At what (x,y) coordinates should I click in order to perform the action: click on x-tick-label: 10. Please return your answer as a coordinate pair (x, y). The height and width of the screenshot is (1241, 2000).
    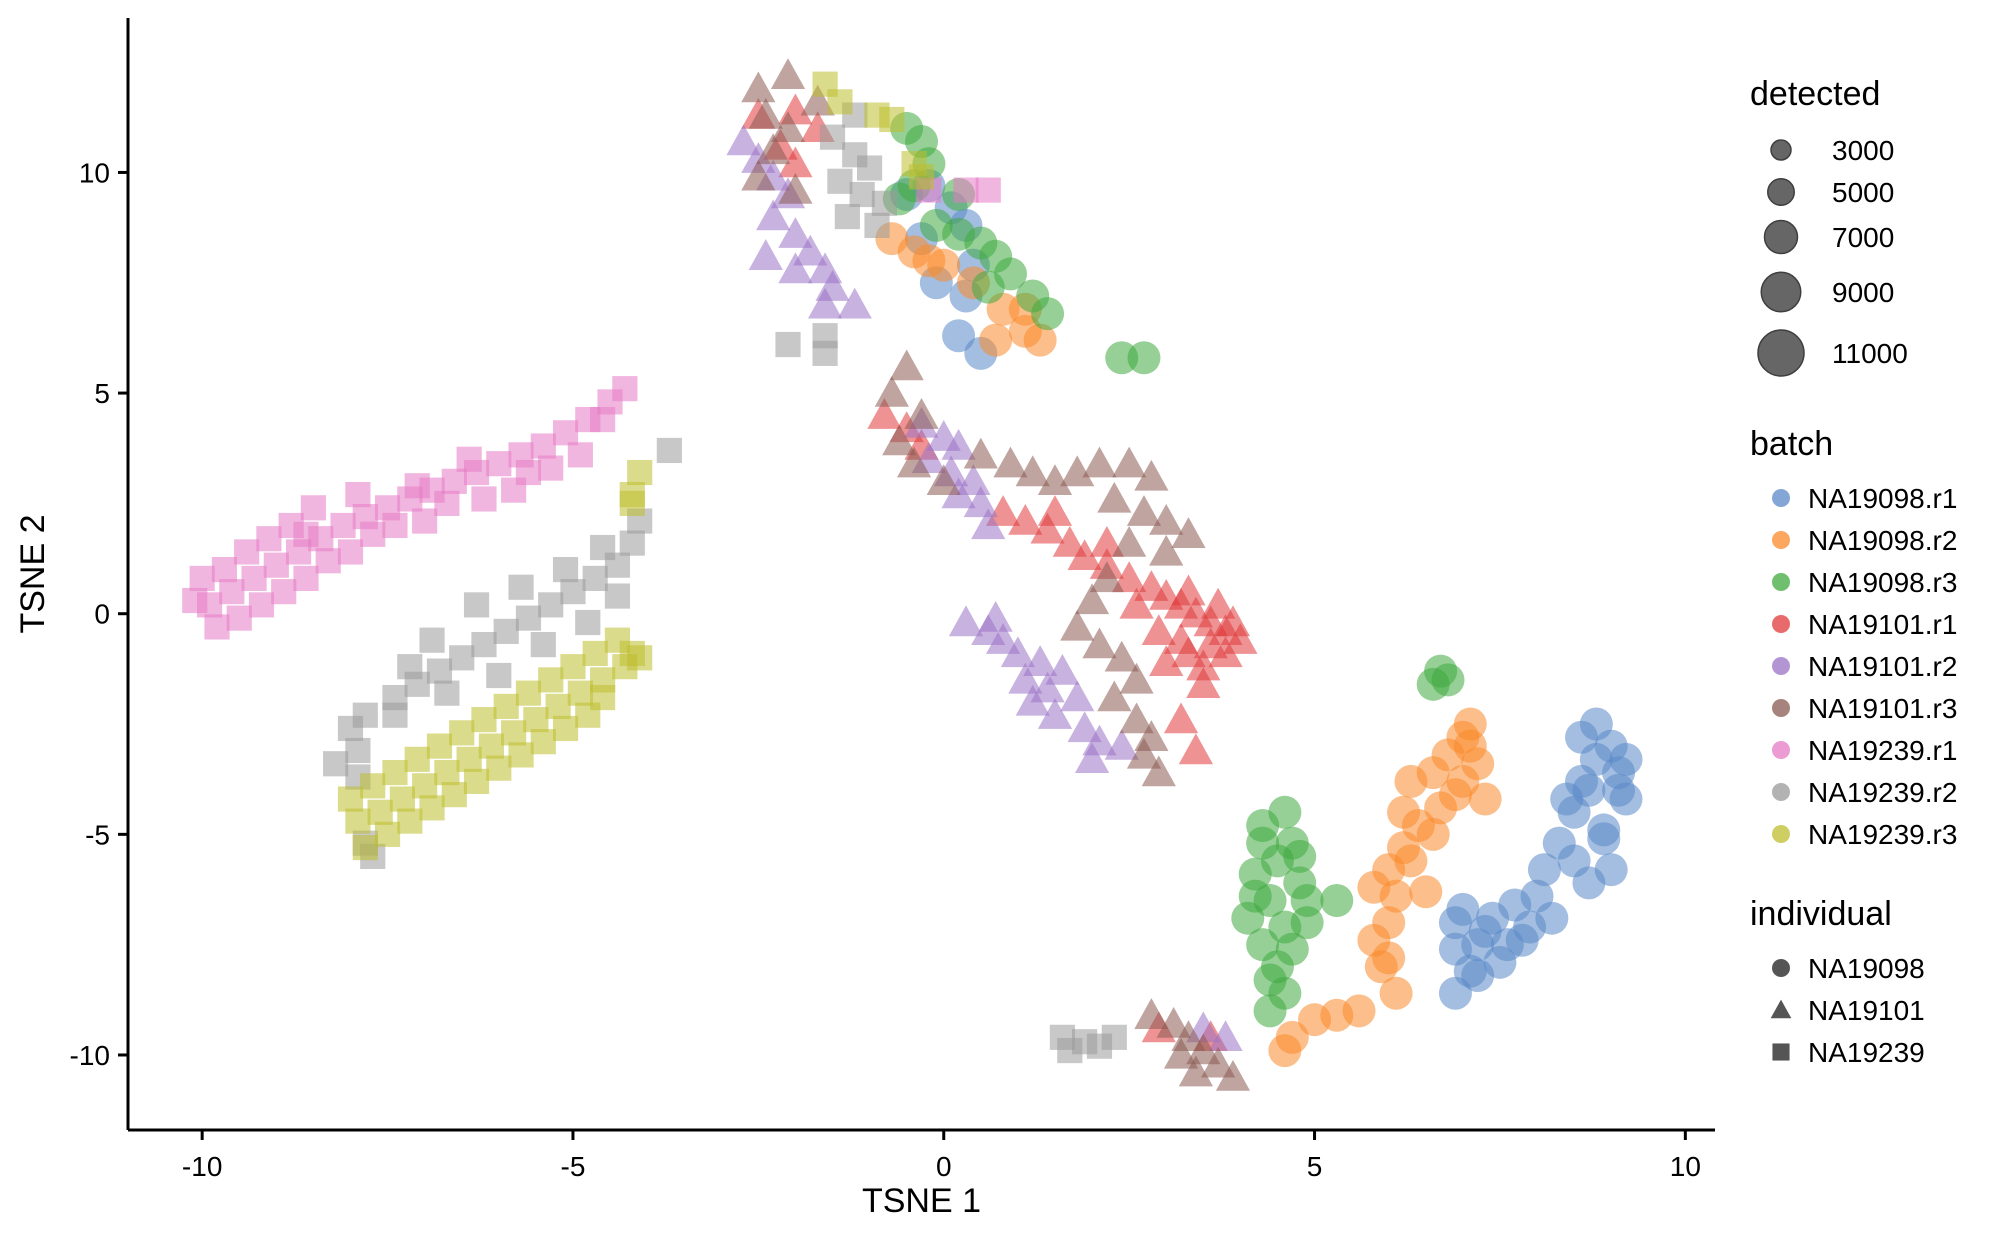
    Looking at the image, I should click on (1685, 1166).